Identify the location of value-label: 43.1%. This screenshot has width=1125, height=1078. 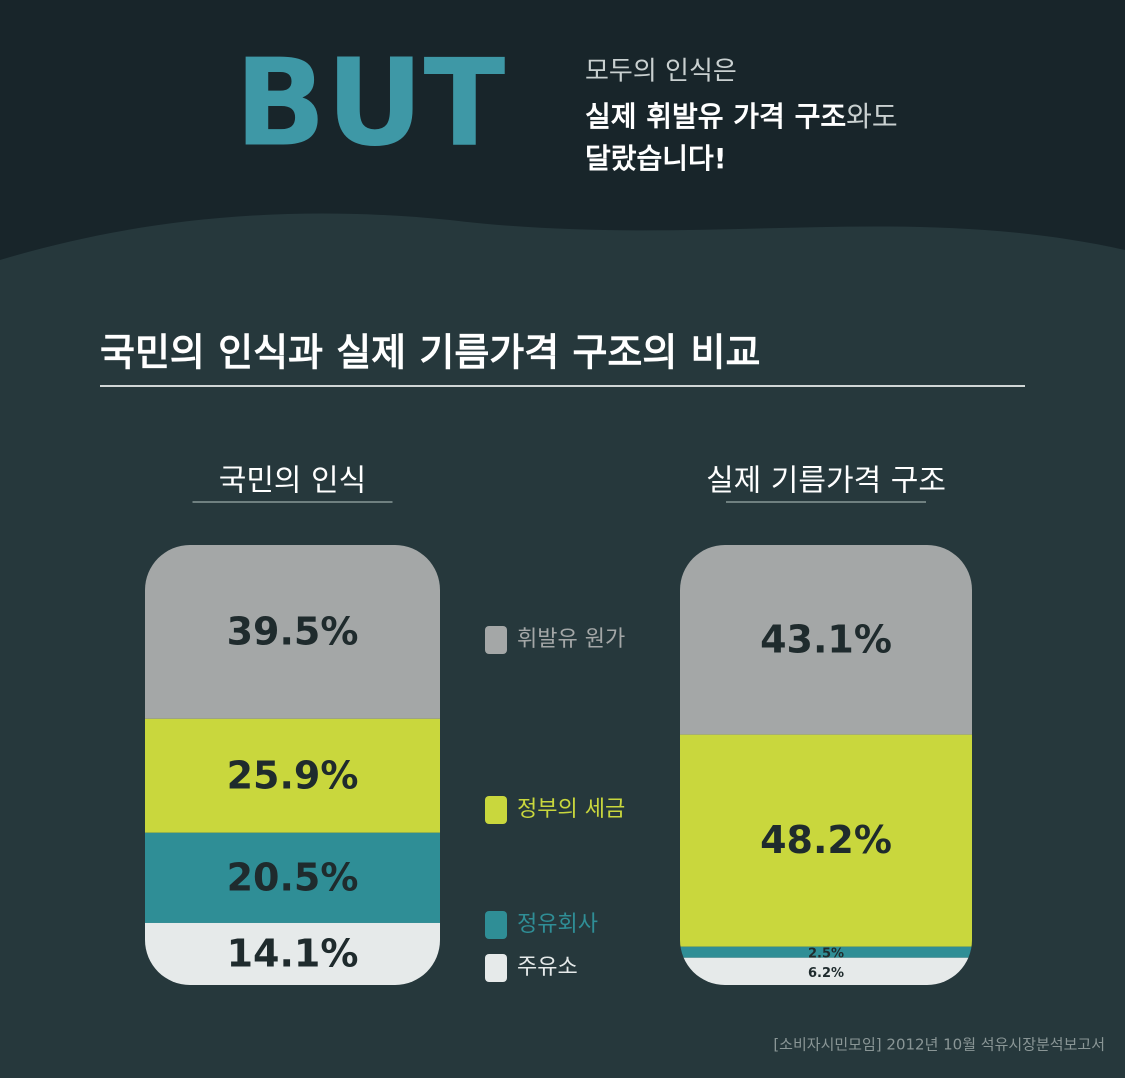
(826, 639).